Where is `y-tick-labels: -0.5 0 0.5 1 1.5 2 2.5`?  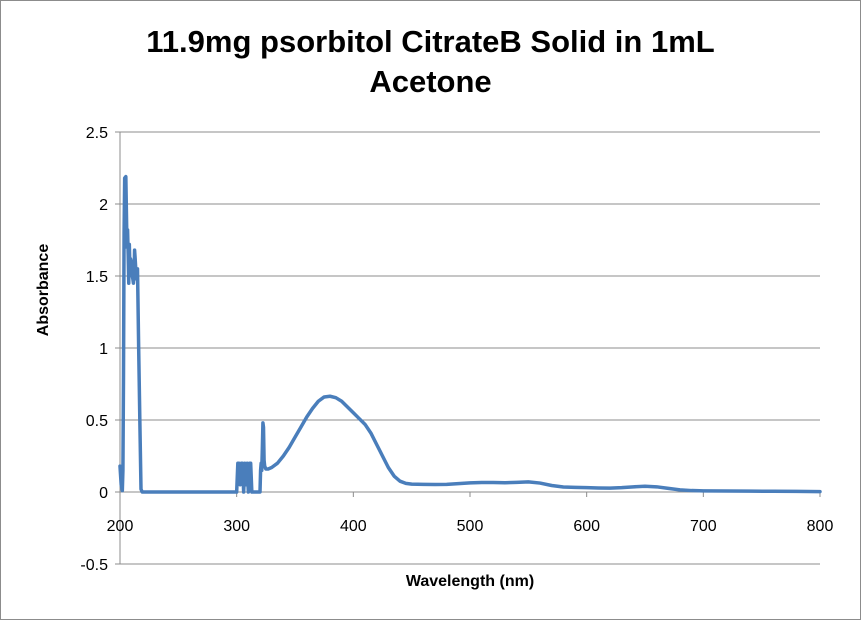
y-tick-labels: -0.5 0 0.5 1 1.5 2 2.5 is located at coordinates (94, 349).